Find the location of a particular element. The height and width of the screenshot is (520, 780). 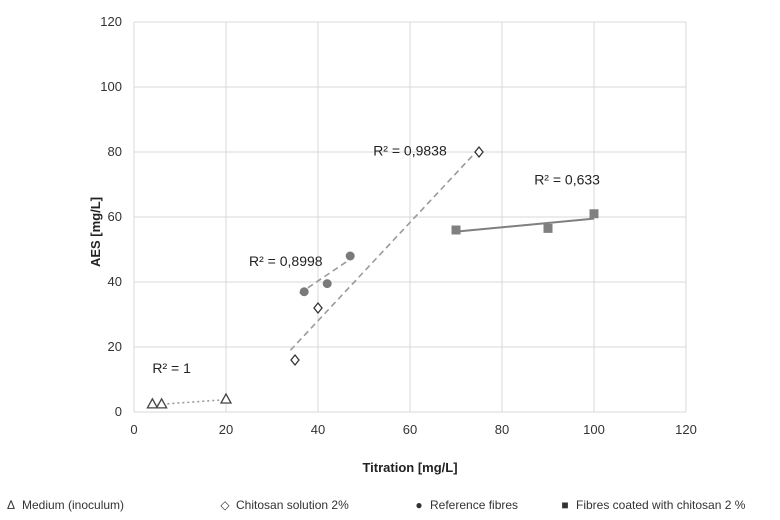

y-tick-label: 120 is located at coordinates (111, 21).